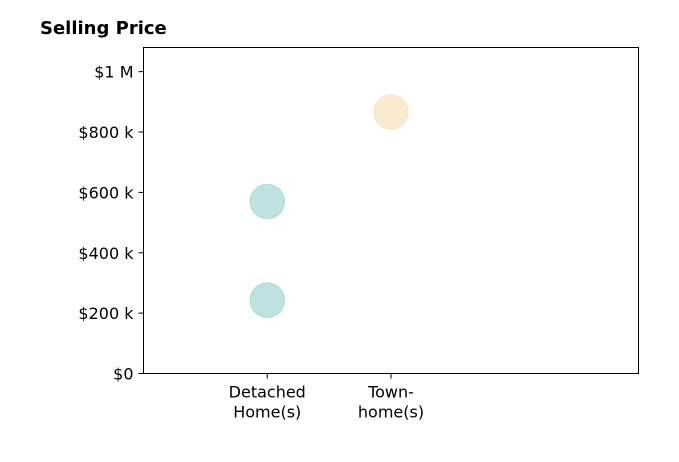 This screenshot has width=679, height=462. What do you see at coordinates (106, 192) in the screenshot?
I see `y-tick-label: $600 k` at bounding box center [106, 192].